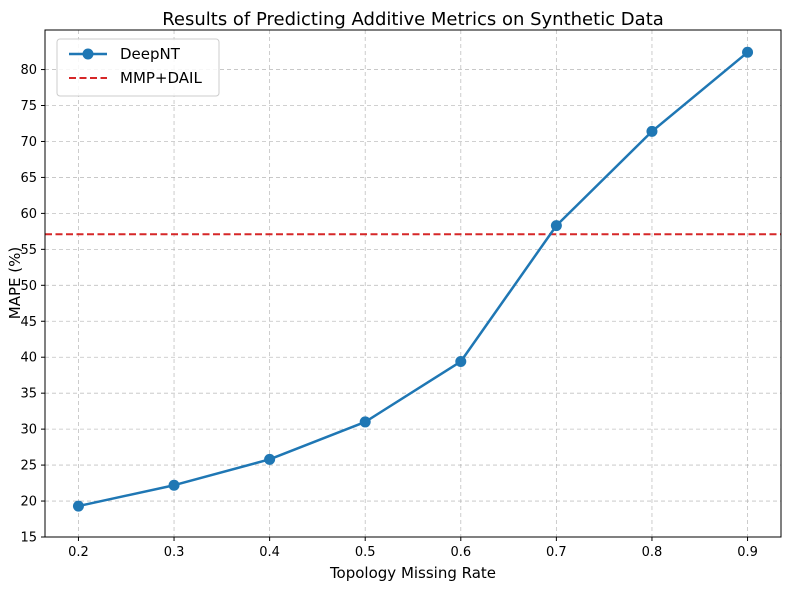 The image size is (790, 594). What do you see at coordinates (28, 250) in the screenshot?
I see `y-tick-label: 55` at bounding box center [28, 250].